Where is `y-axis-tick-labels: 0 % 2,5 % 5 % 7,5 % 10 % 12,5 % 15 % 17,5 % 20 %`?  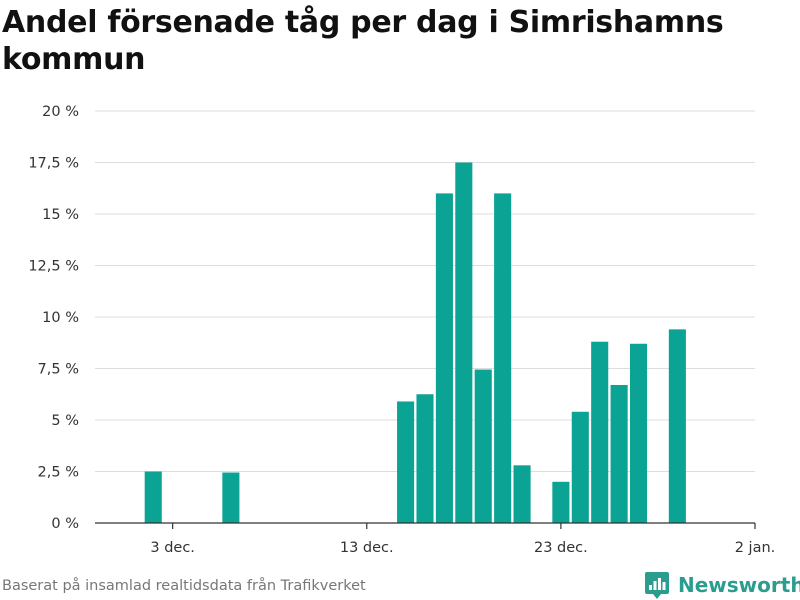 y-axis-tick-labels: 0 % 2,5 % 5 % 7,5 % 10 % 12,5 % 15 % 17,5 % 20 % is located at coordinates (53, 318).